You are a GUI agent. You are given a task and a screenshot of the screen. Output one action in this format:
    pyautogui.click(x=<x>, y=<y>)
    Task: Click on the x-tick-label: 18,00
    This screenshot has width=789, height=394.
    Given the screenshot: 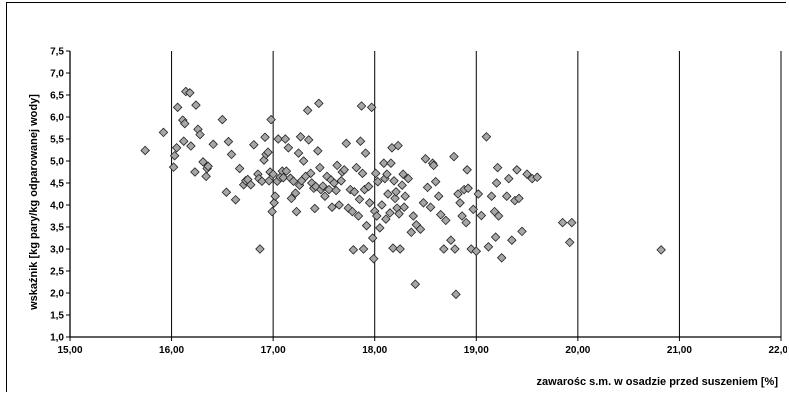 What is the action you would take?
    pyautogui.click(x=374, y=350)
    